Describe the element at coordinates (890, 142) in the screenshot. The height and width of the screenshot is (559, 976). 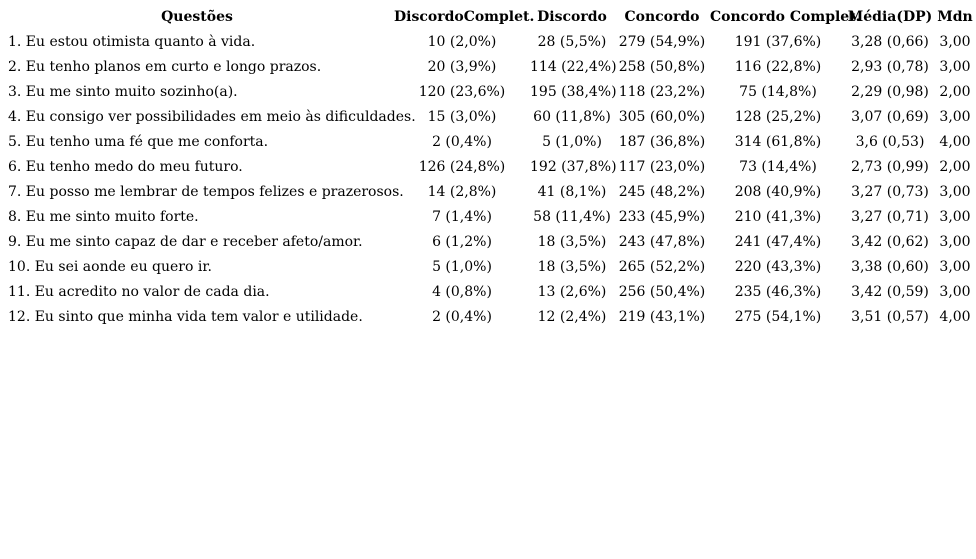
I see `value-cell: 3,6 (0,53)` at that location.